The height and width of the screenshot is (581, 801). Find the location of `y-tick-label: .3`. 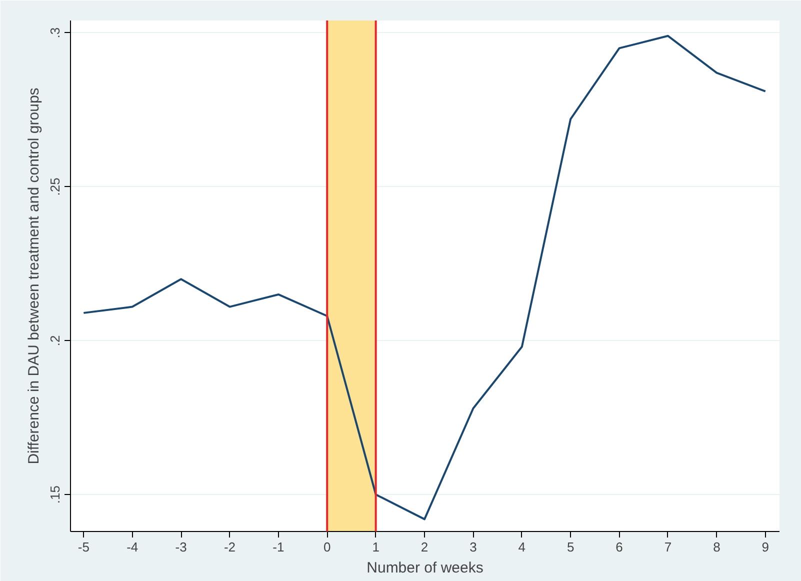

y-tick-label: .3 is located at coordinates (55, 32).